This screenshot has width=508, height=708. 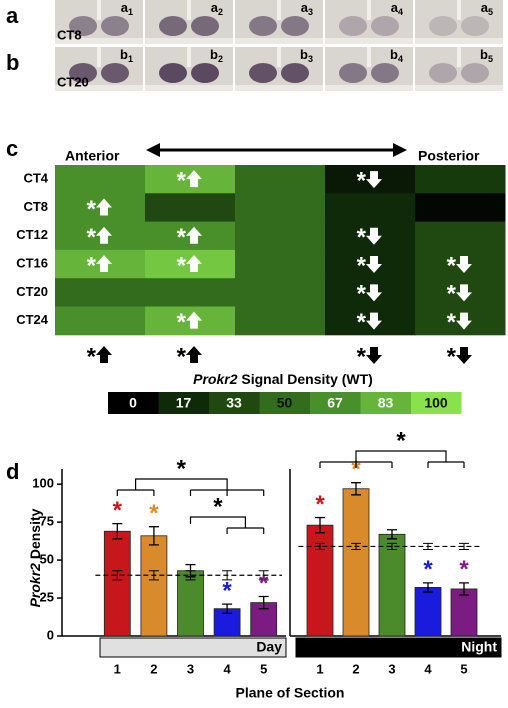 I want to click on panel-letter: c, so click(x=12, y=148).